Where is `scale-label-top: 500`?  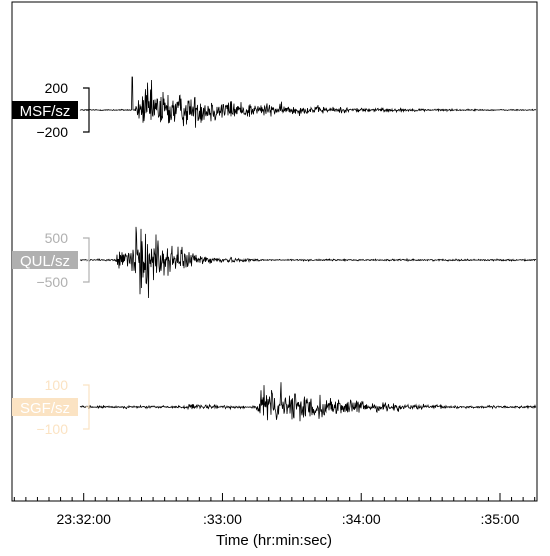 scale-label-top: 500 is located at coordinates (57, 238).